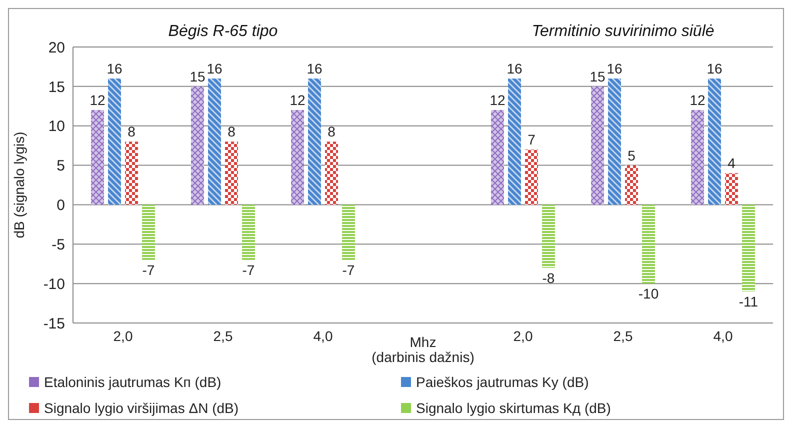  What do you see at coordinates (513, 408) in the screenshot?
I see `legend-label: Signalo lygio skirtumas Kд (dB)` at bounding box center [513, 408].